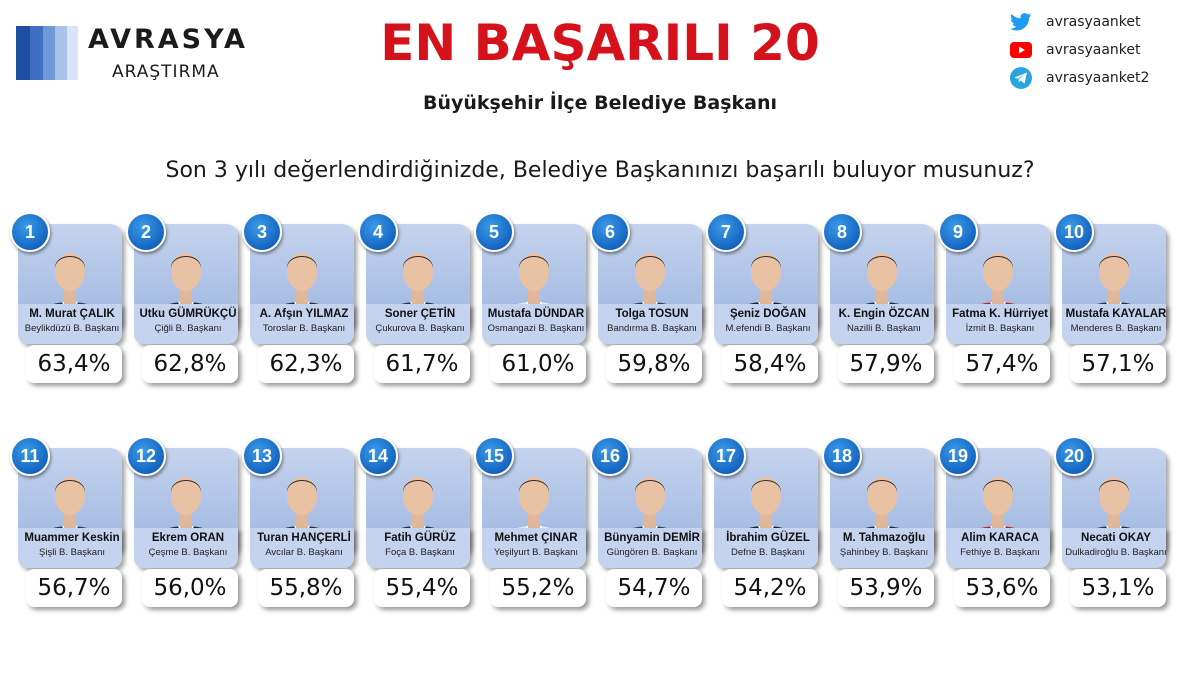 The width and height of the screenshot is (1200, 675). What do you see at coordinates (884, 328) in the screenshot?
I see `mayor-office: Nazilli B. Başkanı` at bounding box center [884, 328].